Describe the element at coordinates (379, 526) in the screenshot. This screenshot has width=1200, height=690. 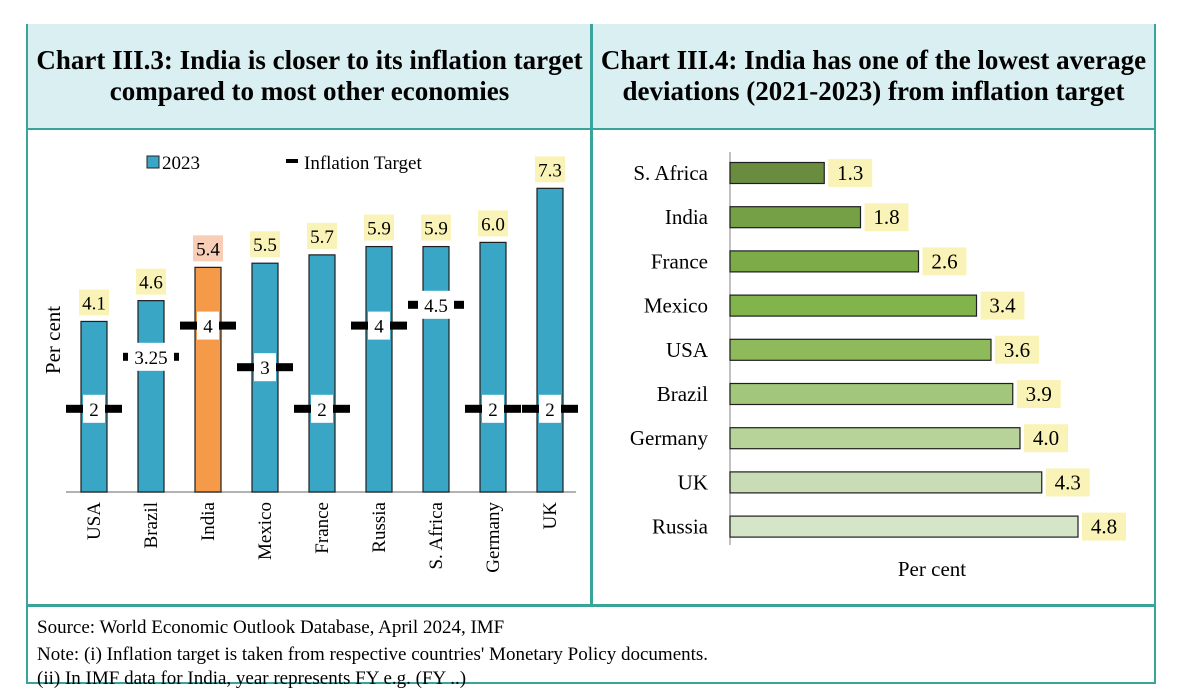
I see `x-tick-label: Russia` at that location.